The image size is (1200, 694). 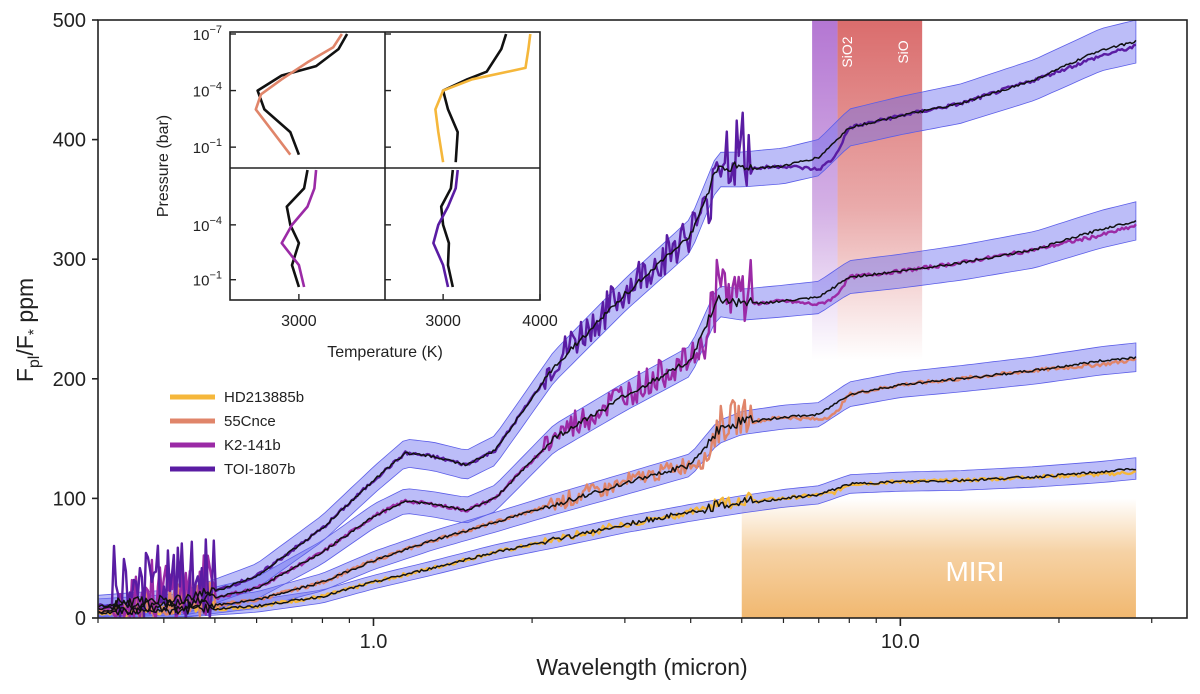 What do you see at coordinates (69, 380) in the screenshot?
I see `y-tick-label: 200` at bounding box center [69, 380].